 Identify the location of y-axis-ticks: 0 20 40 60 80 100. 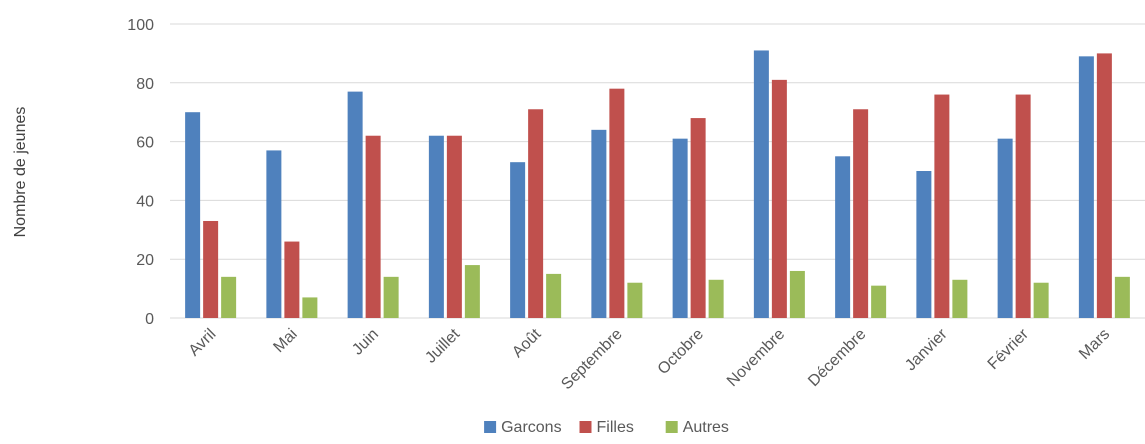
(140, 172).